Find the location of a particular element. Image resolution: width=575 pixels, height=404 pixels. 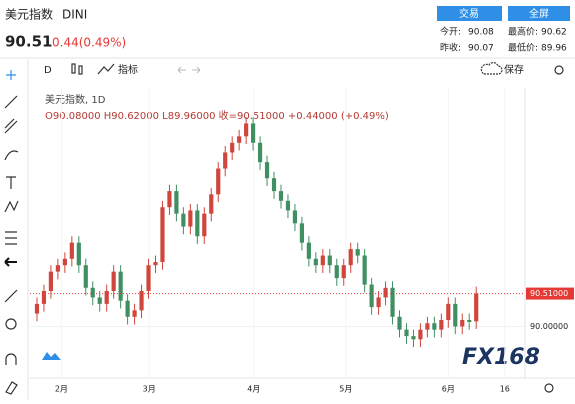

stat-label: 最低价: is located at coordinates (523, 48).